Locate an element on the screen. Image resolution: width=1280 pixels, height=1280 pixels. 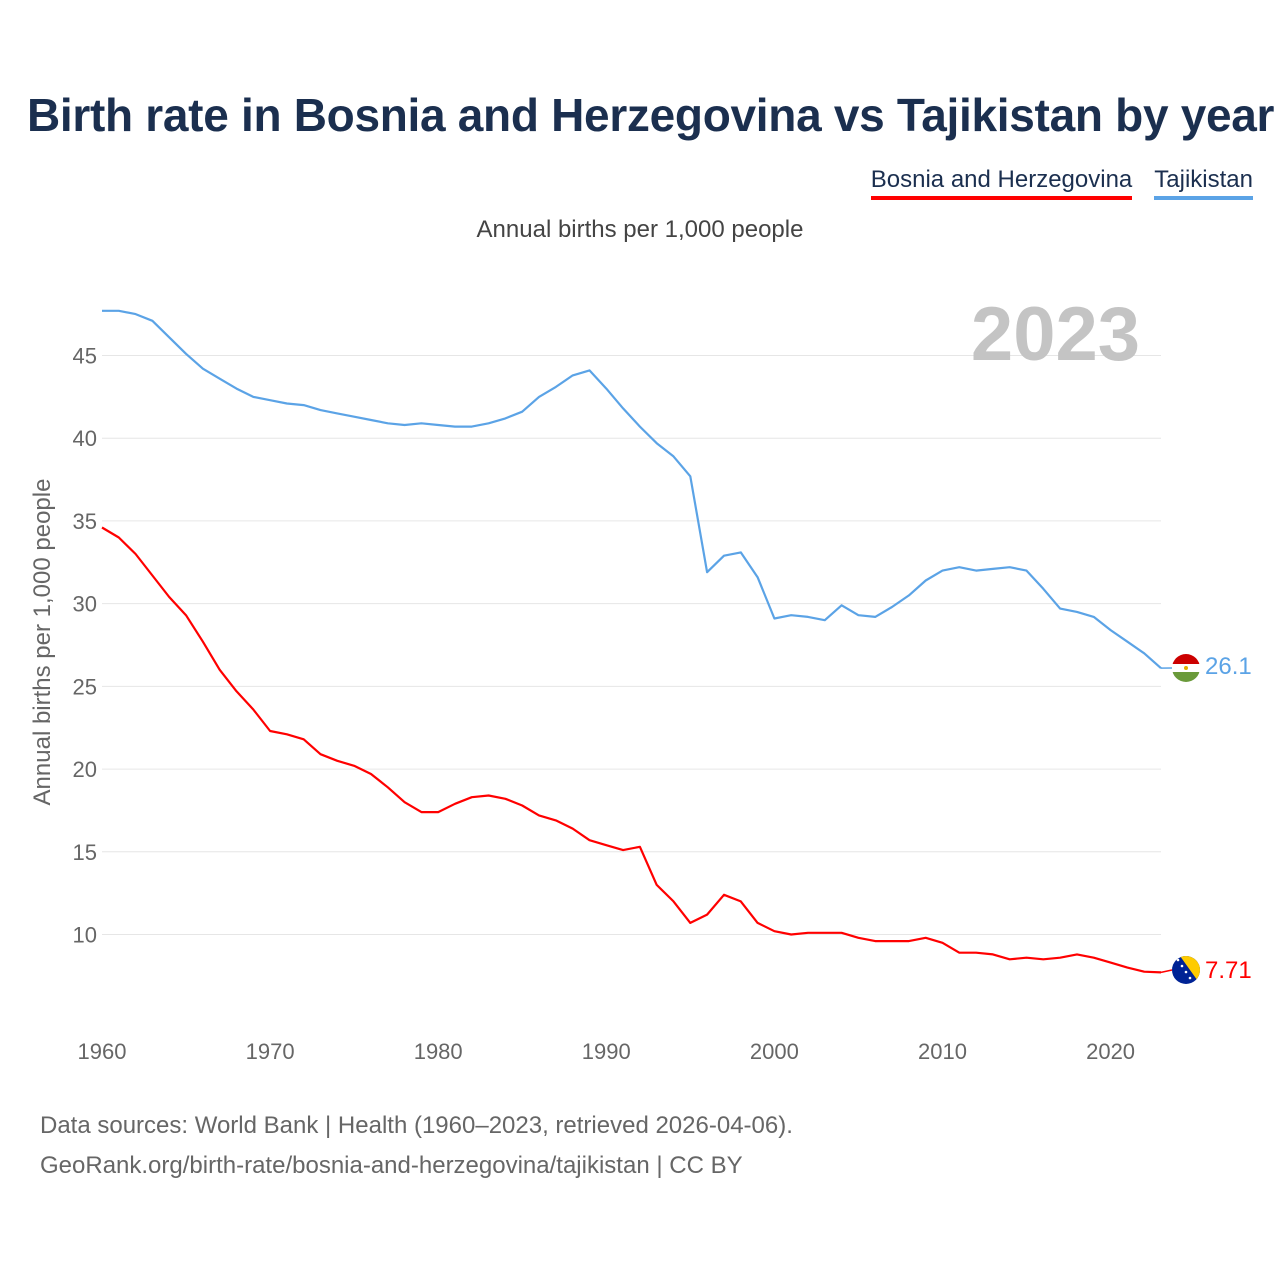
legend-item-bosnia: Bosnia and Herzegovina is located at coordinates (1001, 183).